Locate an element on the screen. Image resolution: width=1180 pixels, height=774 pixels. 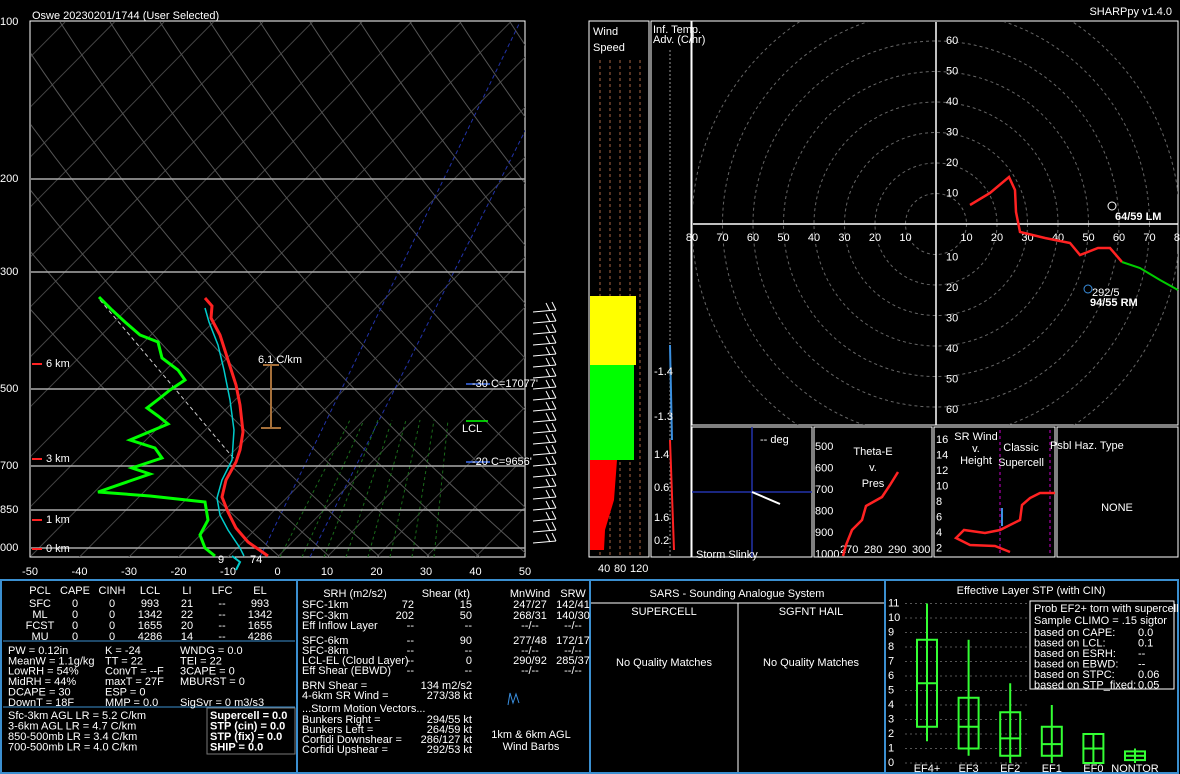
kin-label: 4-6km SR Wind = is located at coordinates (345, 696).